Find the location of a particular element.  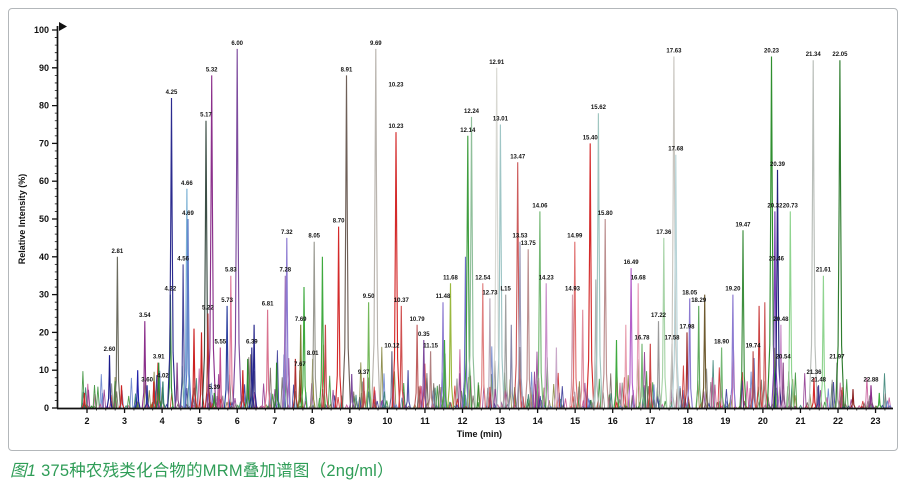

peak-label: 3.91 is located at coordinates (159, 358).